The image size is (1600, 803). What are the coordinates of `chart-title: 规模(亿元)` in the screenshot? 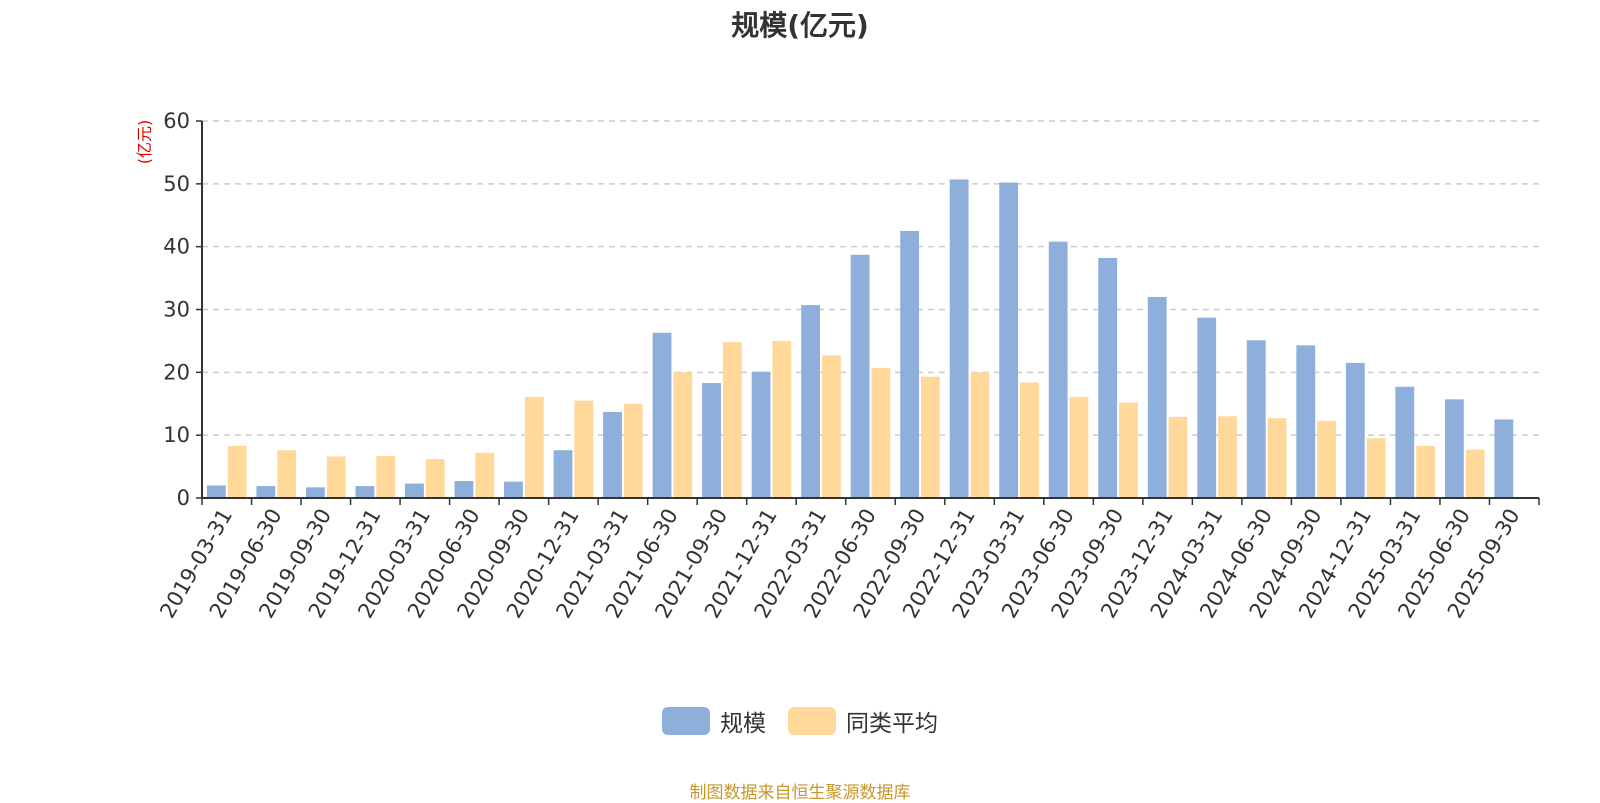 It's located at (800, 25).